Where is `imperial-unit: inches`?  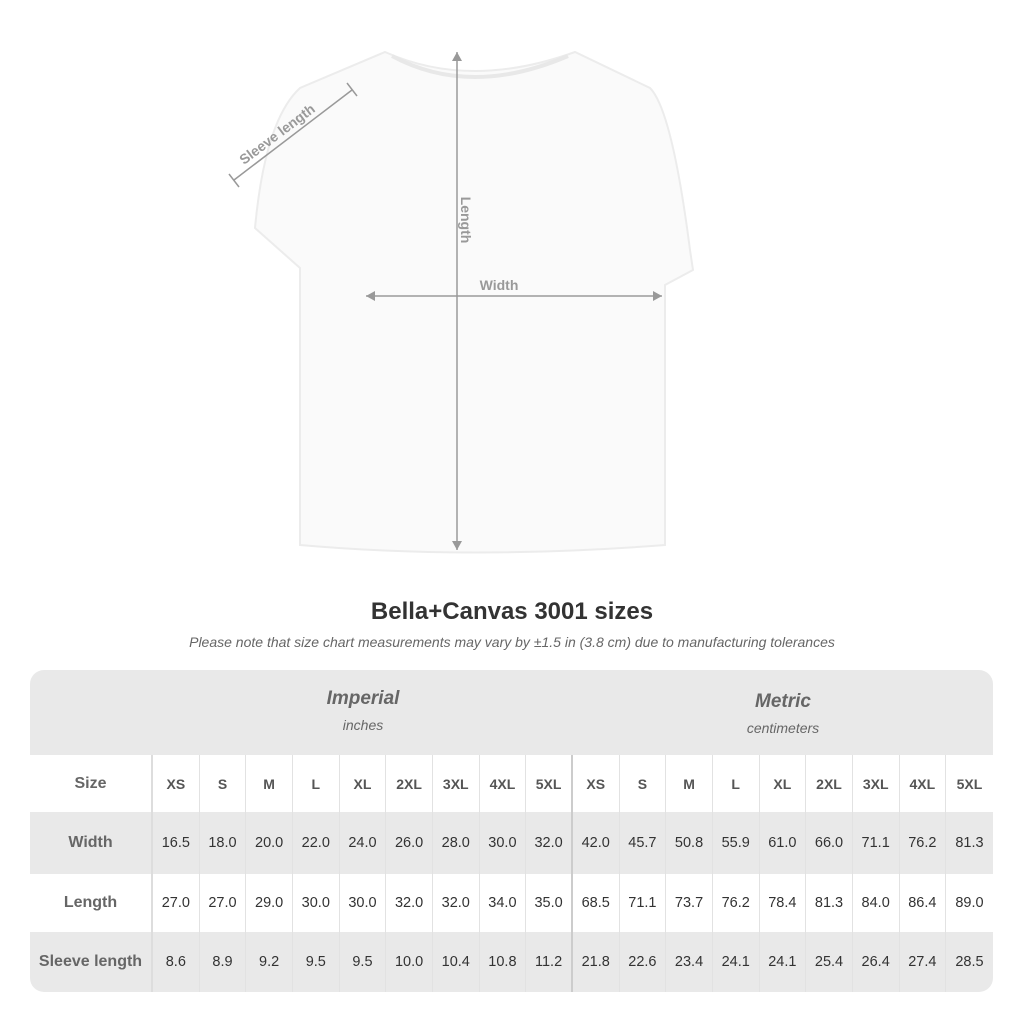
imperial-unit: inches is located at coordinates (363, 725).